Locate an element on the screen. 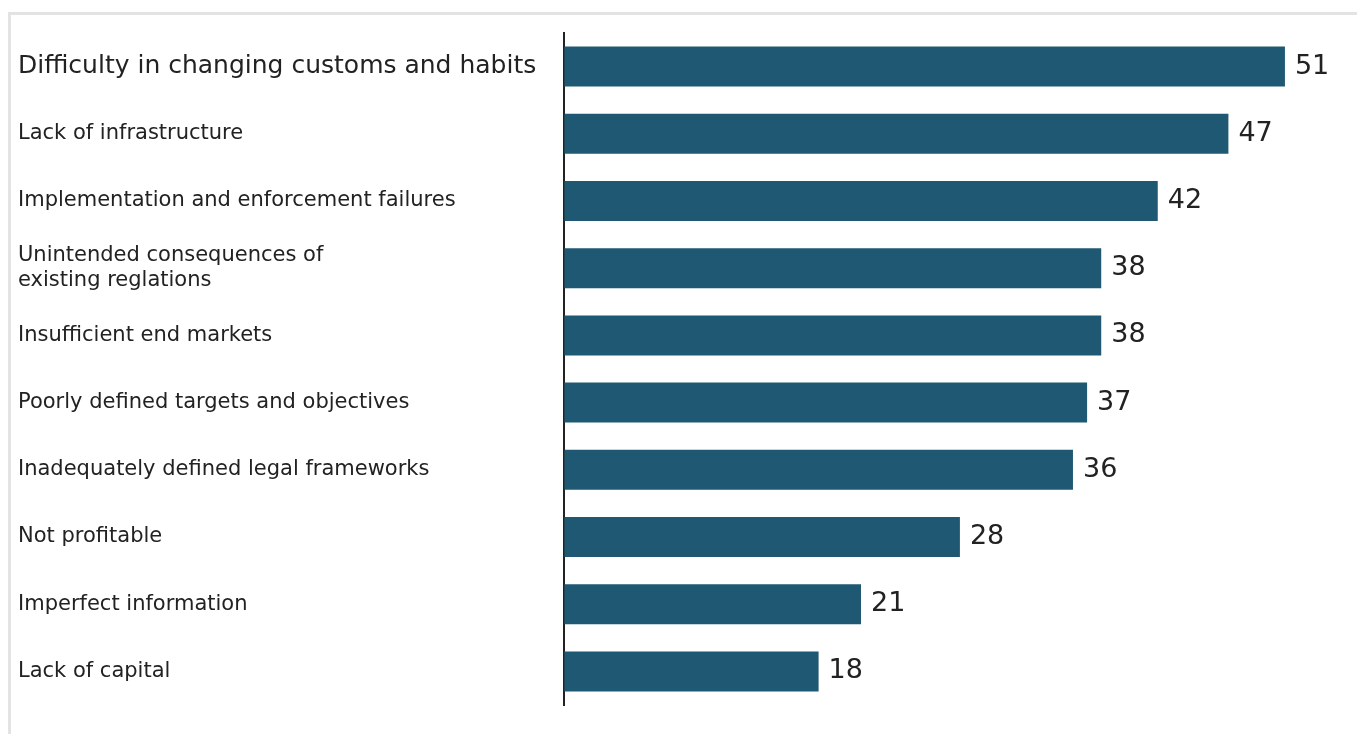  y-tick-label: Poorly defined targets and objectives is located at coordinates (214, 401).